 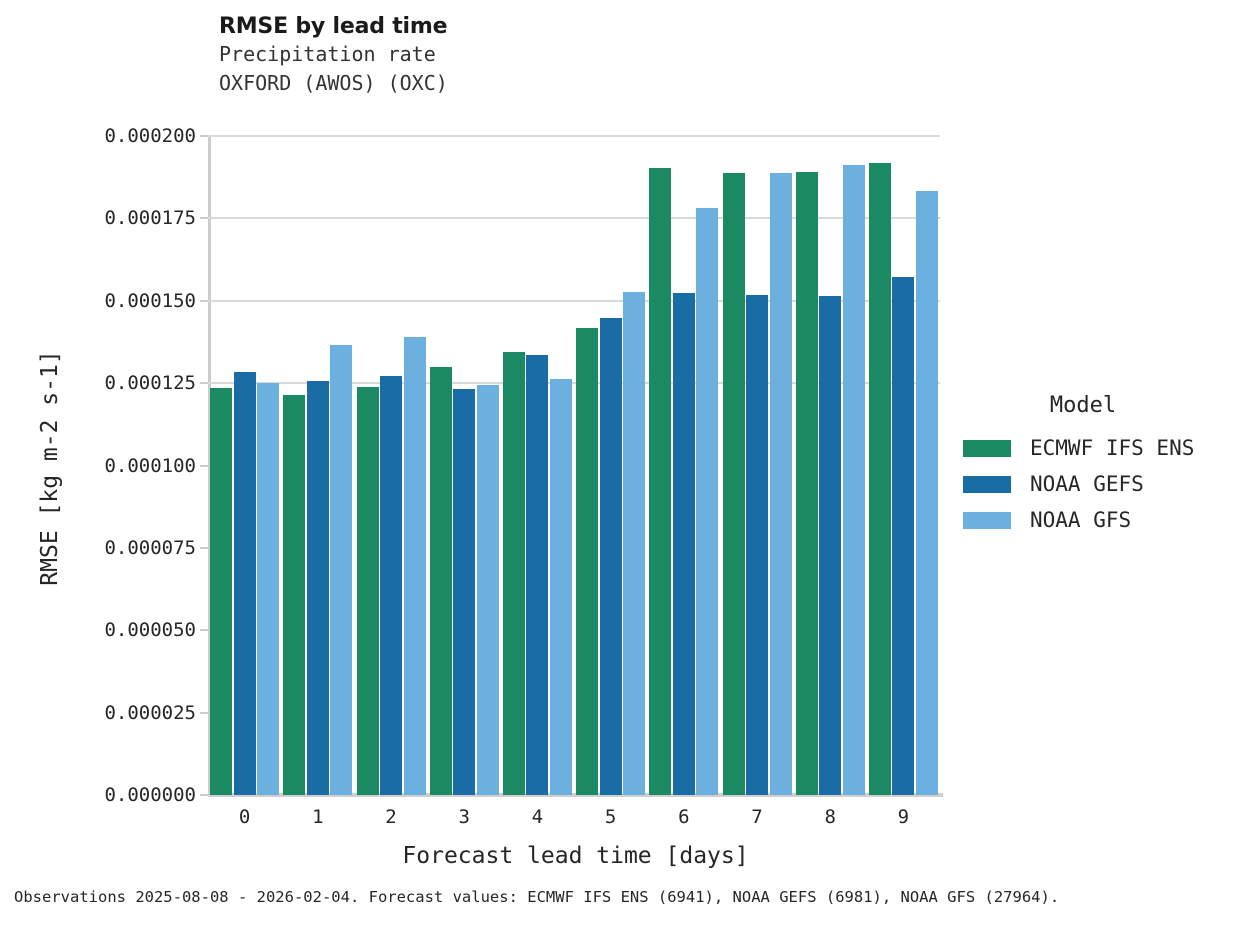 What do you see at coordinates (50, 468) in the screenshot?
I see `y-axis-title: RMSE [kg m-2 s-1]` at bounding box center [50, 468].